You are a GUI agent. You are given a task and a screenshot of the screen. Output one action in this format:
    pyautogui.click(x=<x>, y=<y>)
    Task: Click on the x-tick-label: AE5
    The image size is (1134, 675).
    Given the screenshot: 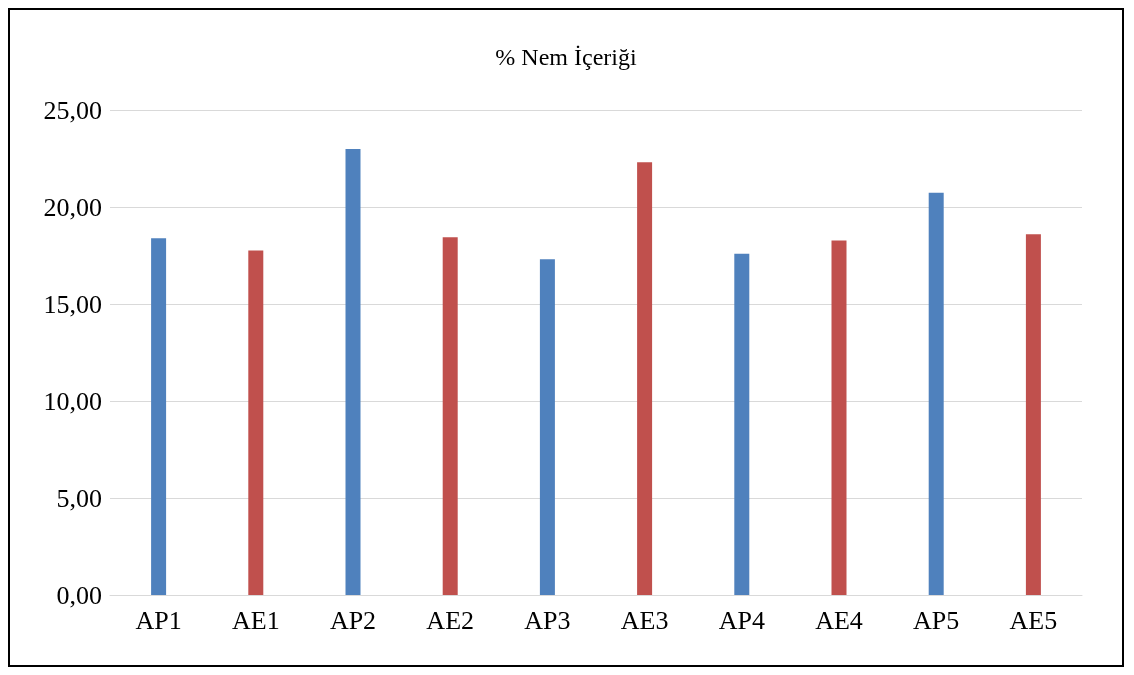 What is the action you would take?
    pyautogui.click(x=1033, y=620)
    